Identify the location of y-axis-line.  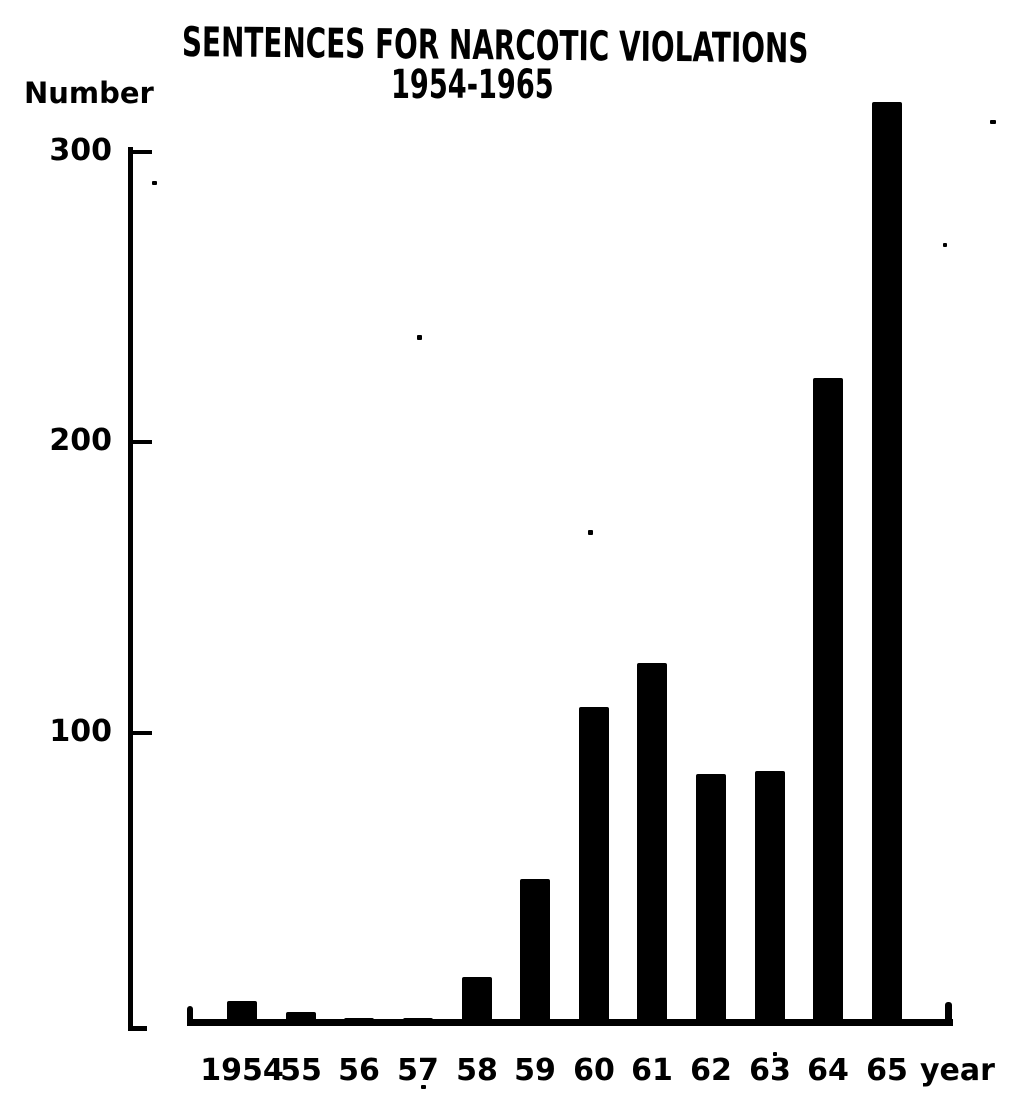
(130, 589).